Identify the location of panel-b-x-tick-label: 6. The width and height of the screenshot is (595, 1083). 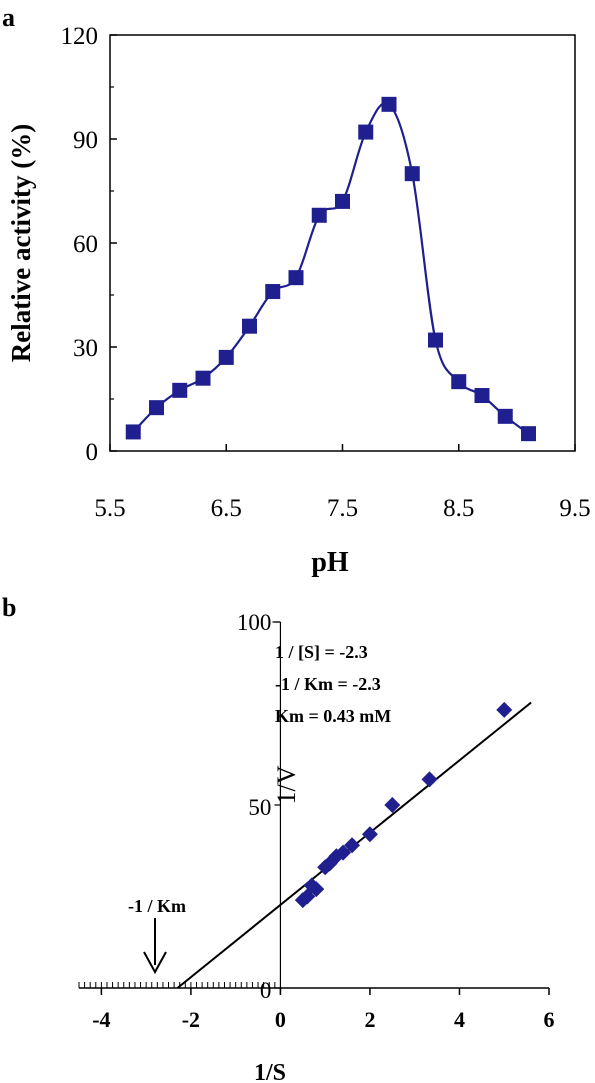
(549, 1019).